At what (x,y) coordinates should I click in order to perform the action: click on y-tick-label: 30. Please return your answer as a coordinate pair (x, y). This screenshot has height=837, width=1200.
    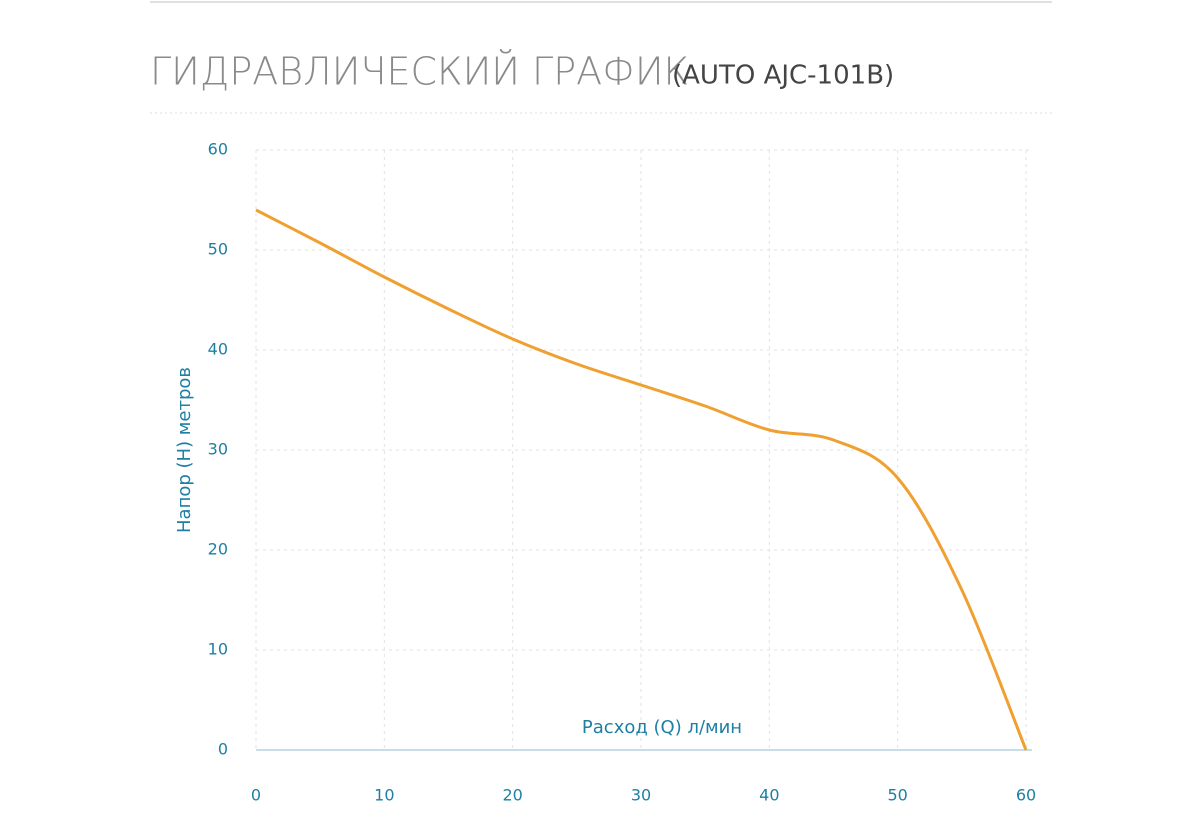
    Looking at the image, I should click on (218, 449).